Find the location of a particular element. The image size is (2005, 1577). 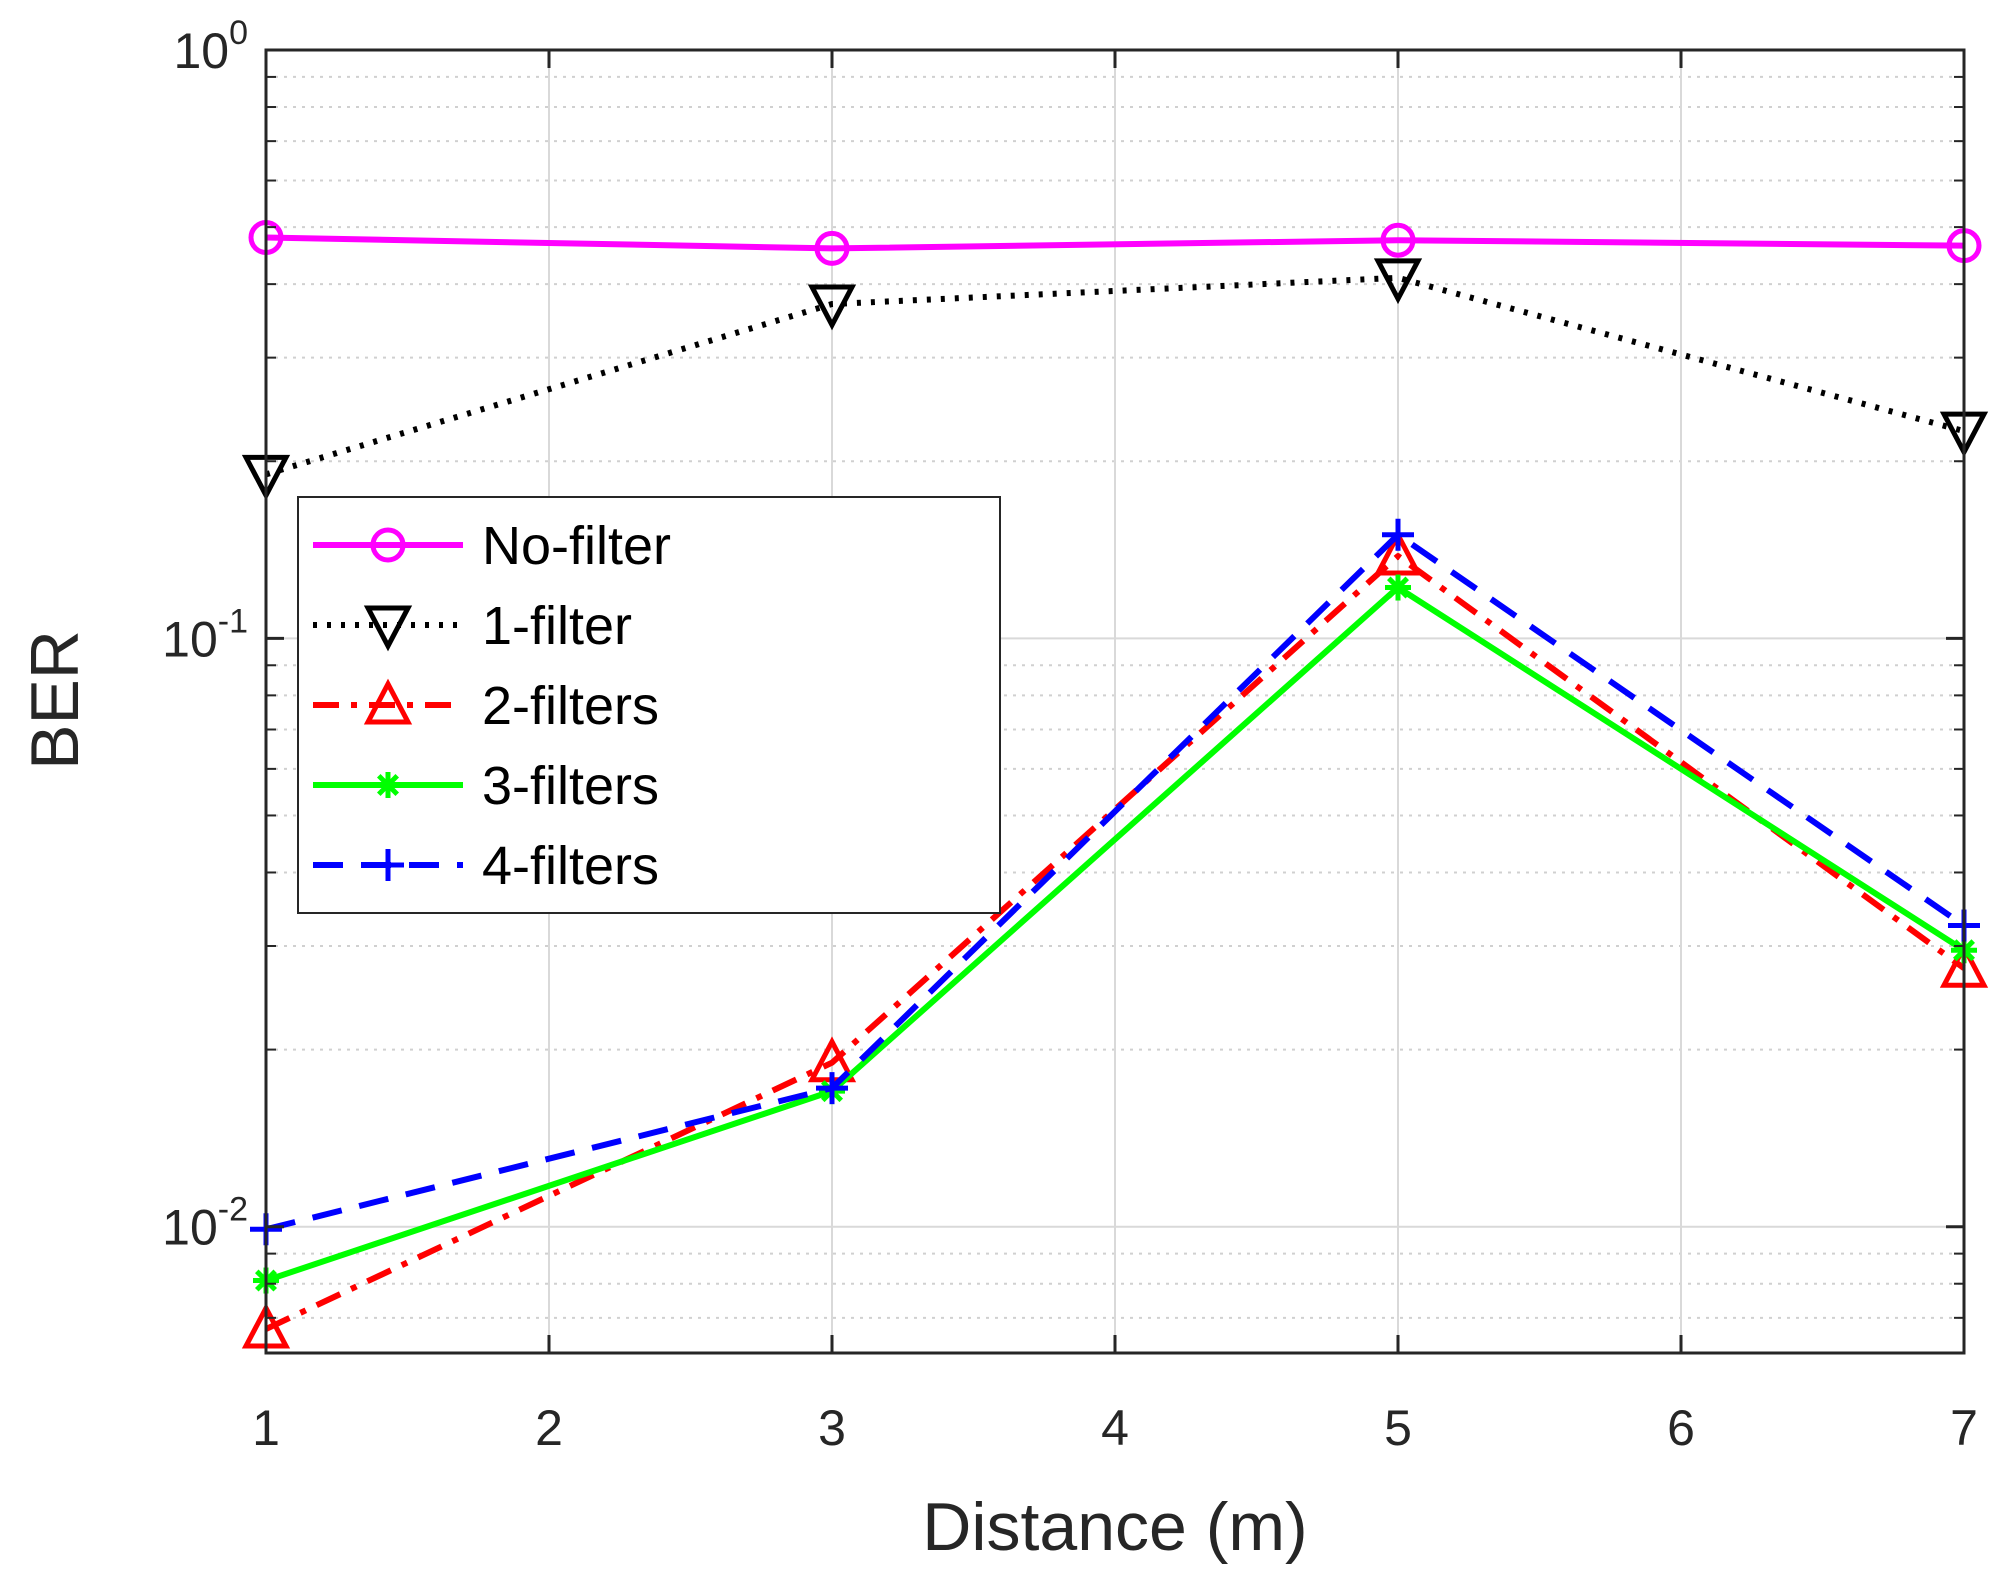

y-tick-label: 10⁰ is located at coordinates (210, 46).